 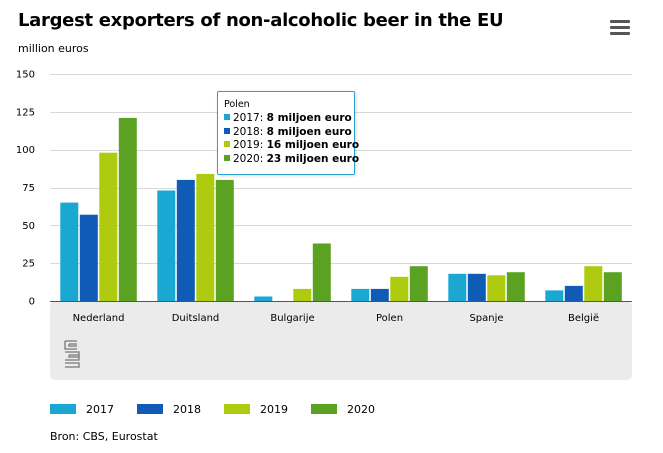 I want to click on bar-2019-bulgarije, so click(x=302, y=294).